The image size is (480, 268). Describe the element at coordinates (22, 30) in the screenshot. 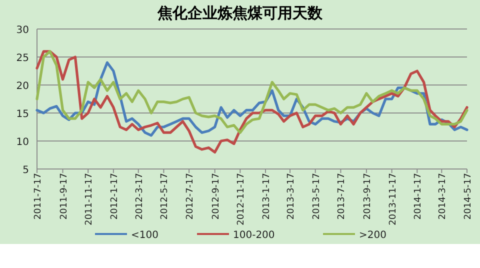

I see `y-tick-label: 30` at that location.